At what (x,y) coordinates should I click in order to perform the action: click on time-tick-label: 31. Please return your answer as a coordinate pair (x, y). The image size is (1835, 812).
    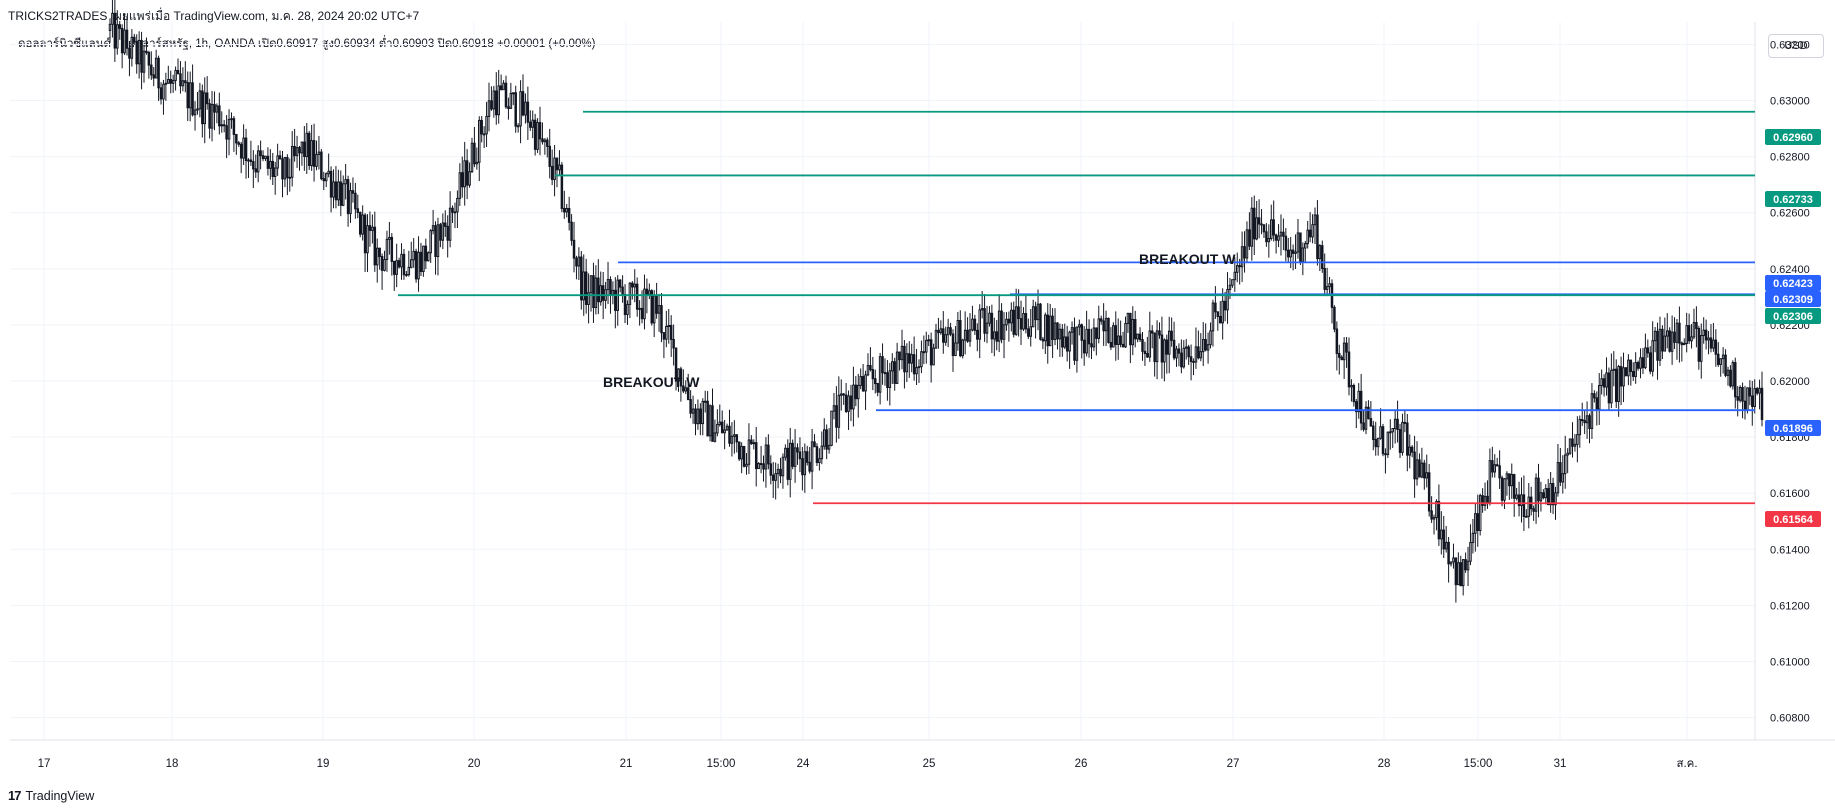
    Looking at the image, I should click on (1560, 764).